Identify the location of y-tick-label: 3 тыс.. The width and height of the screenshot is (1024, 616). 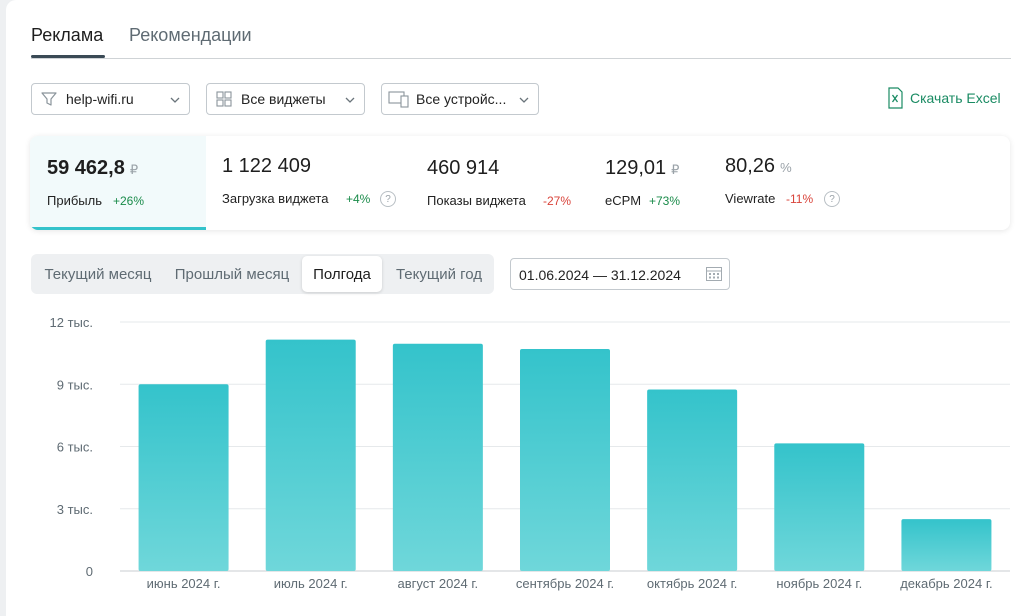
(75, 509).